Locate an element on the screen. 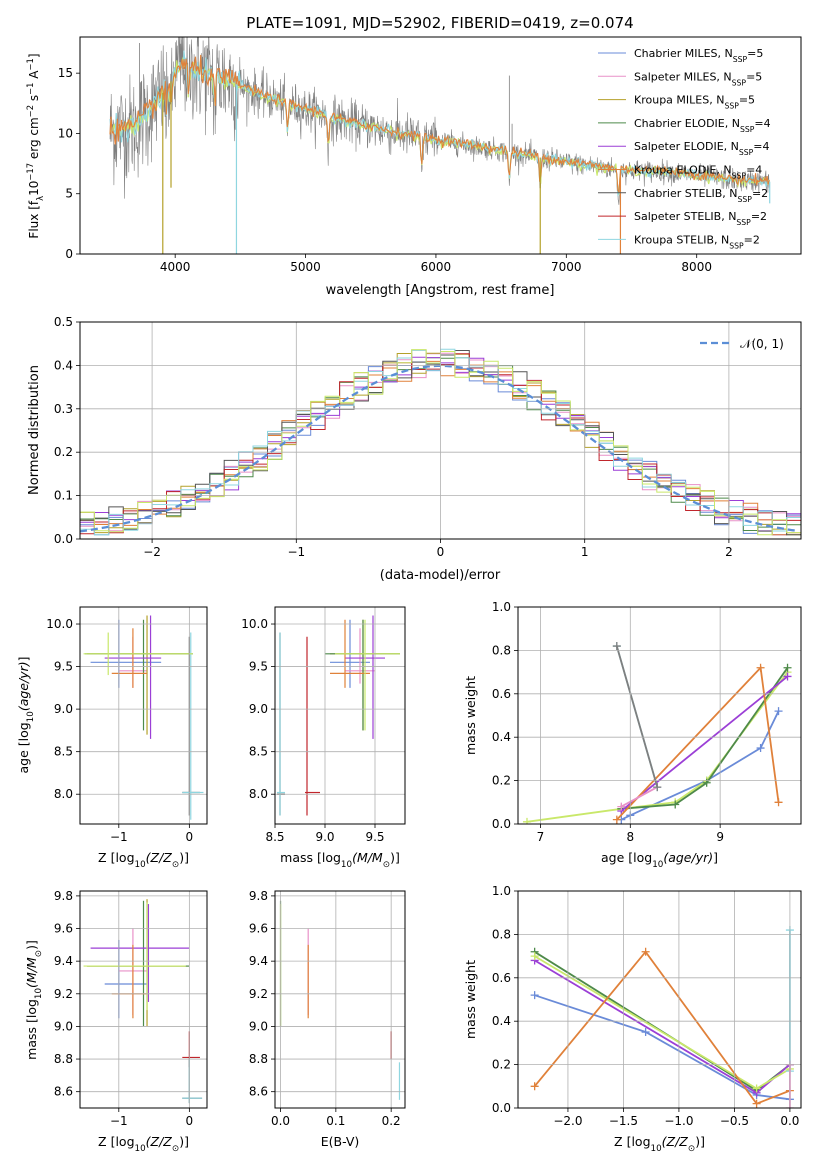 The width and height of the screenshot is (819, 1170). massZ-xtick-label: −1 is located at coordinates (119, 1121).